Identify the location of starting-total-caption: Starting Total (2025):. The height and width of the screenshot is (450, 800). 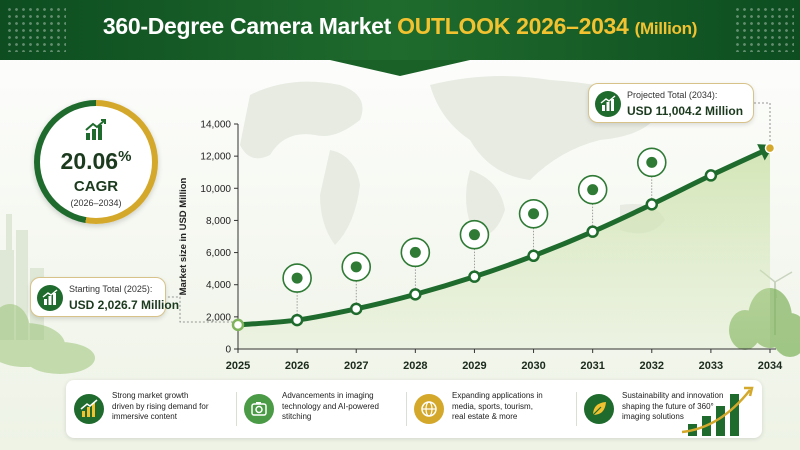
(111, 289).